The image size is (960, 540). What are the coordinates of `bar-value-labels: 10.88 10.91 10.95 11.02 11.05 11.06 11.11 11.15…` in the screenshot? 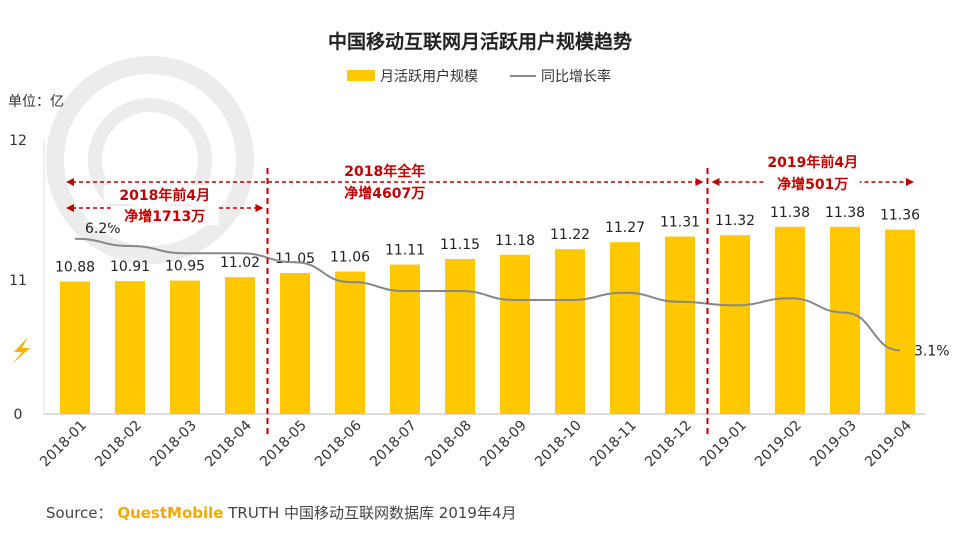 It's located at (487, 240).